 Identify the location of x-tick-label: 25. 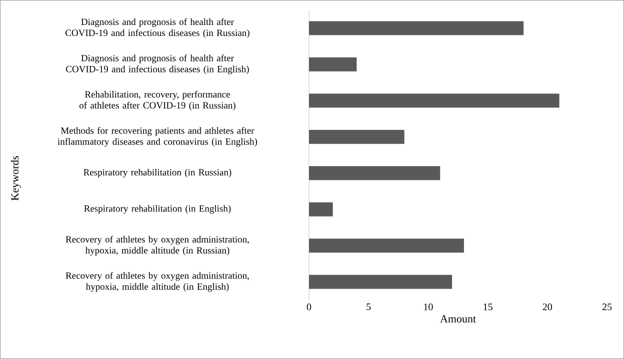
(607, 307).